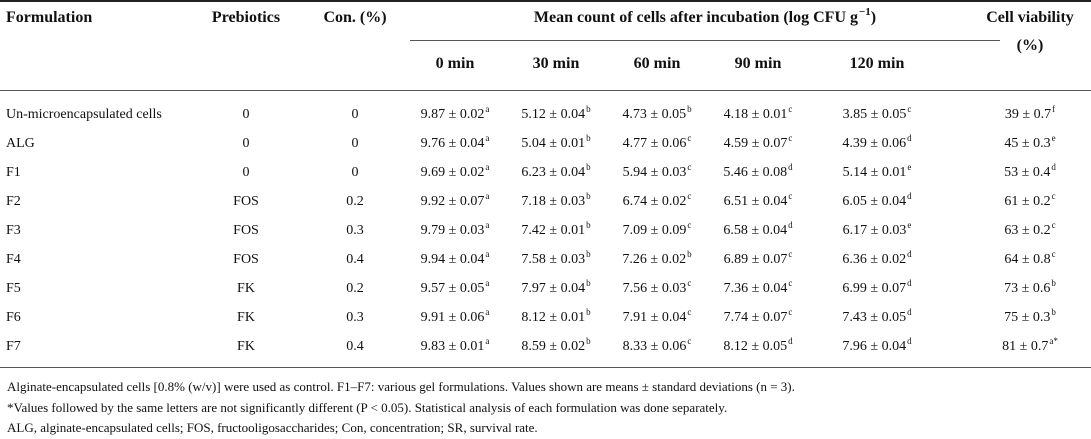 Image resolution: width=1091 pixels, height=439 pixels. What do you see at coordinates (1030, 17) in the screenshot?
I see `header-viability-line1: Cell viability` at bounding box center [1030, 17].